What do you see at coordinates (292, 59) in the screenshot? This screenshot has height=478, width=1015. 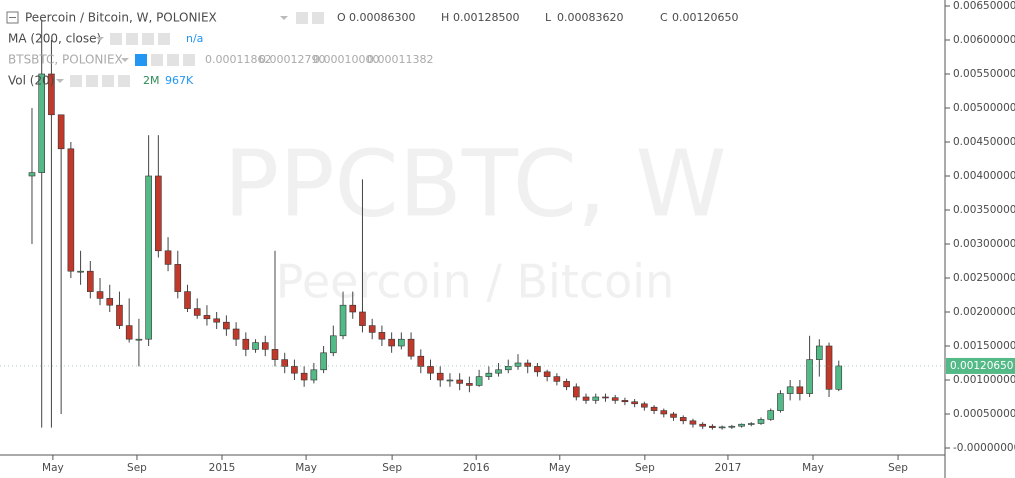 I see `indicator-value: 0.00012790` at bounding box center [292, 59].